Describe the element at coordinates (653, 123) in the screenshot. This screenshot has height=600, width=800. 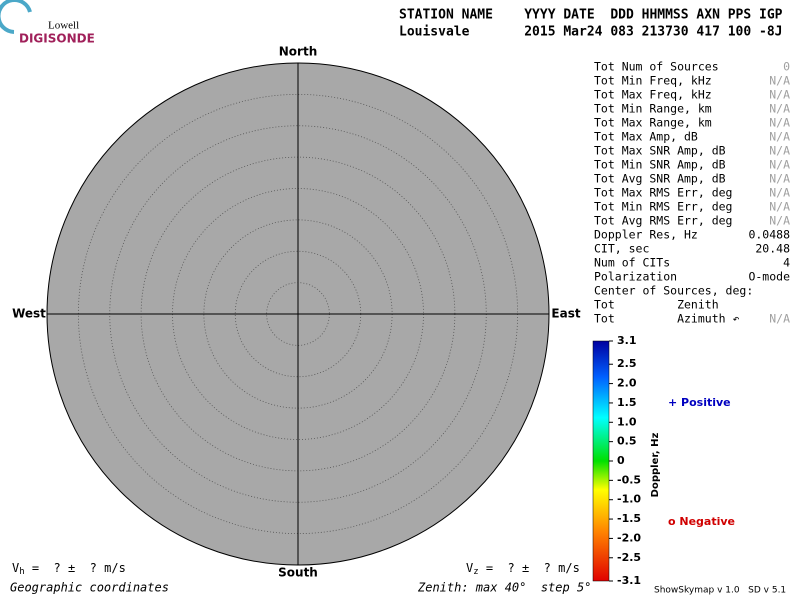
I see `stat-label: Tot Max Range, km` at that location.